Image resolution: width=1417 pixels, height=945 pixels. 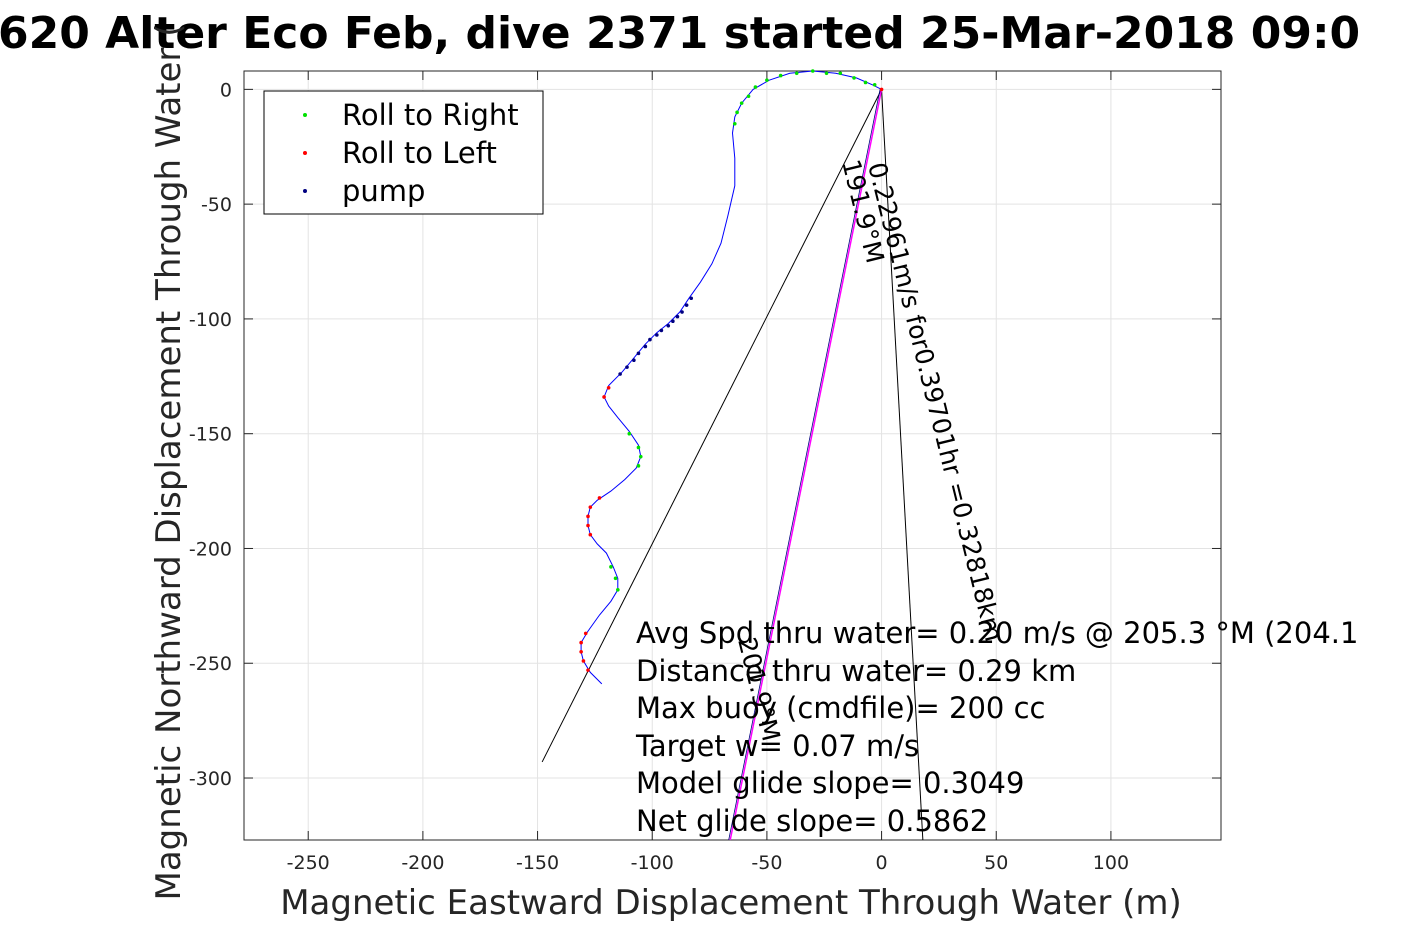 What do you see at coordinates (652, 863) in the screenshot?
I see `x-tick-label: -100` at bounding box center [652, 863].